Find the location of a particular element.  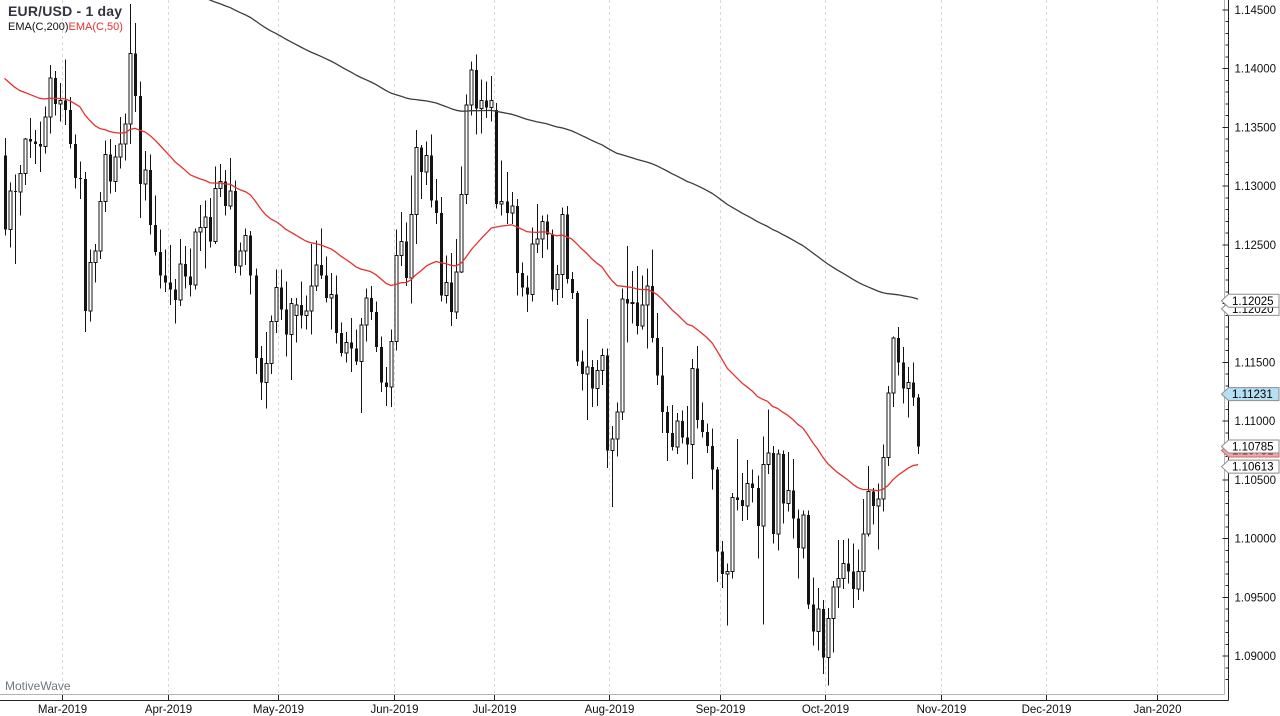

price-tag-value: 1.10613 is located at coordinates (1253, 468).